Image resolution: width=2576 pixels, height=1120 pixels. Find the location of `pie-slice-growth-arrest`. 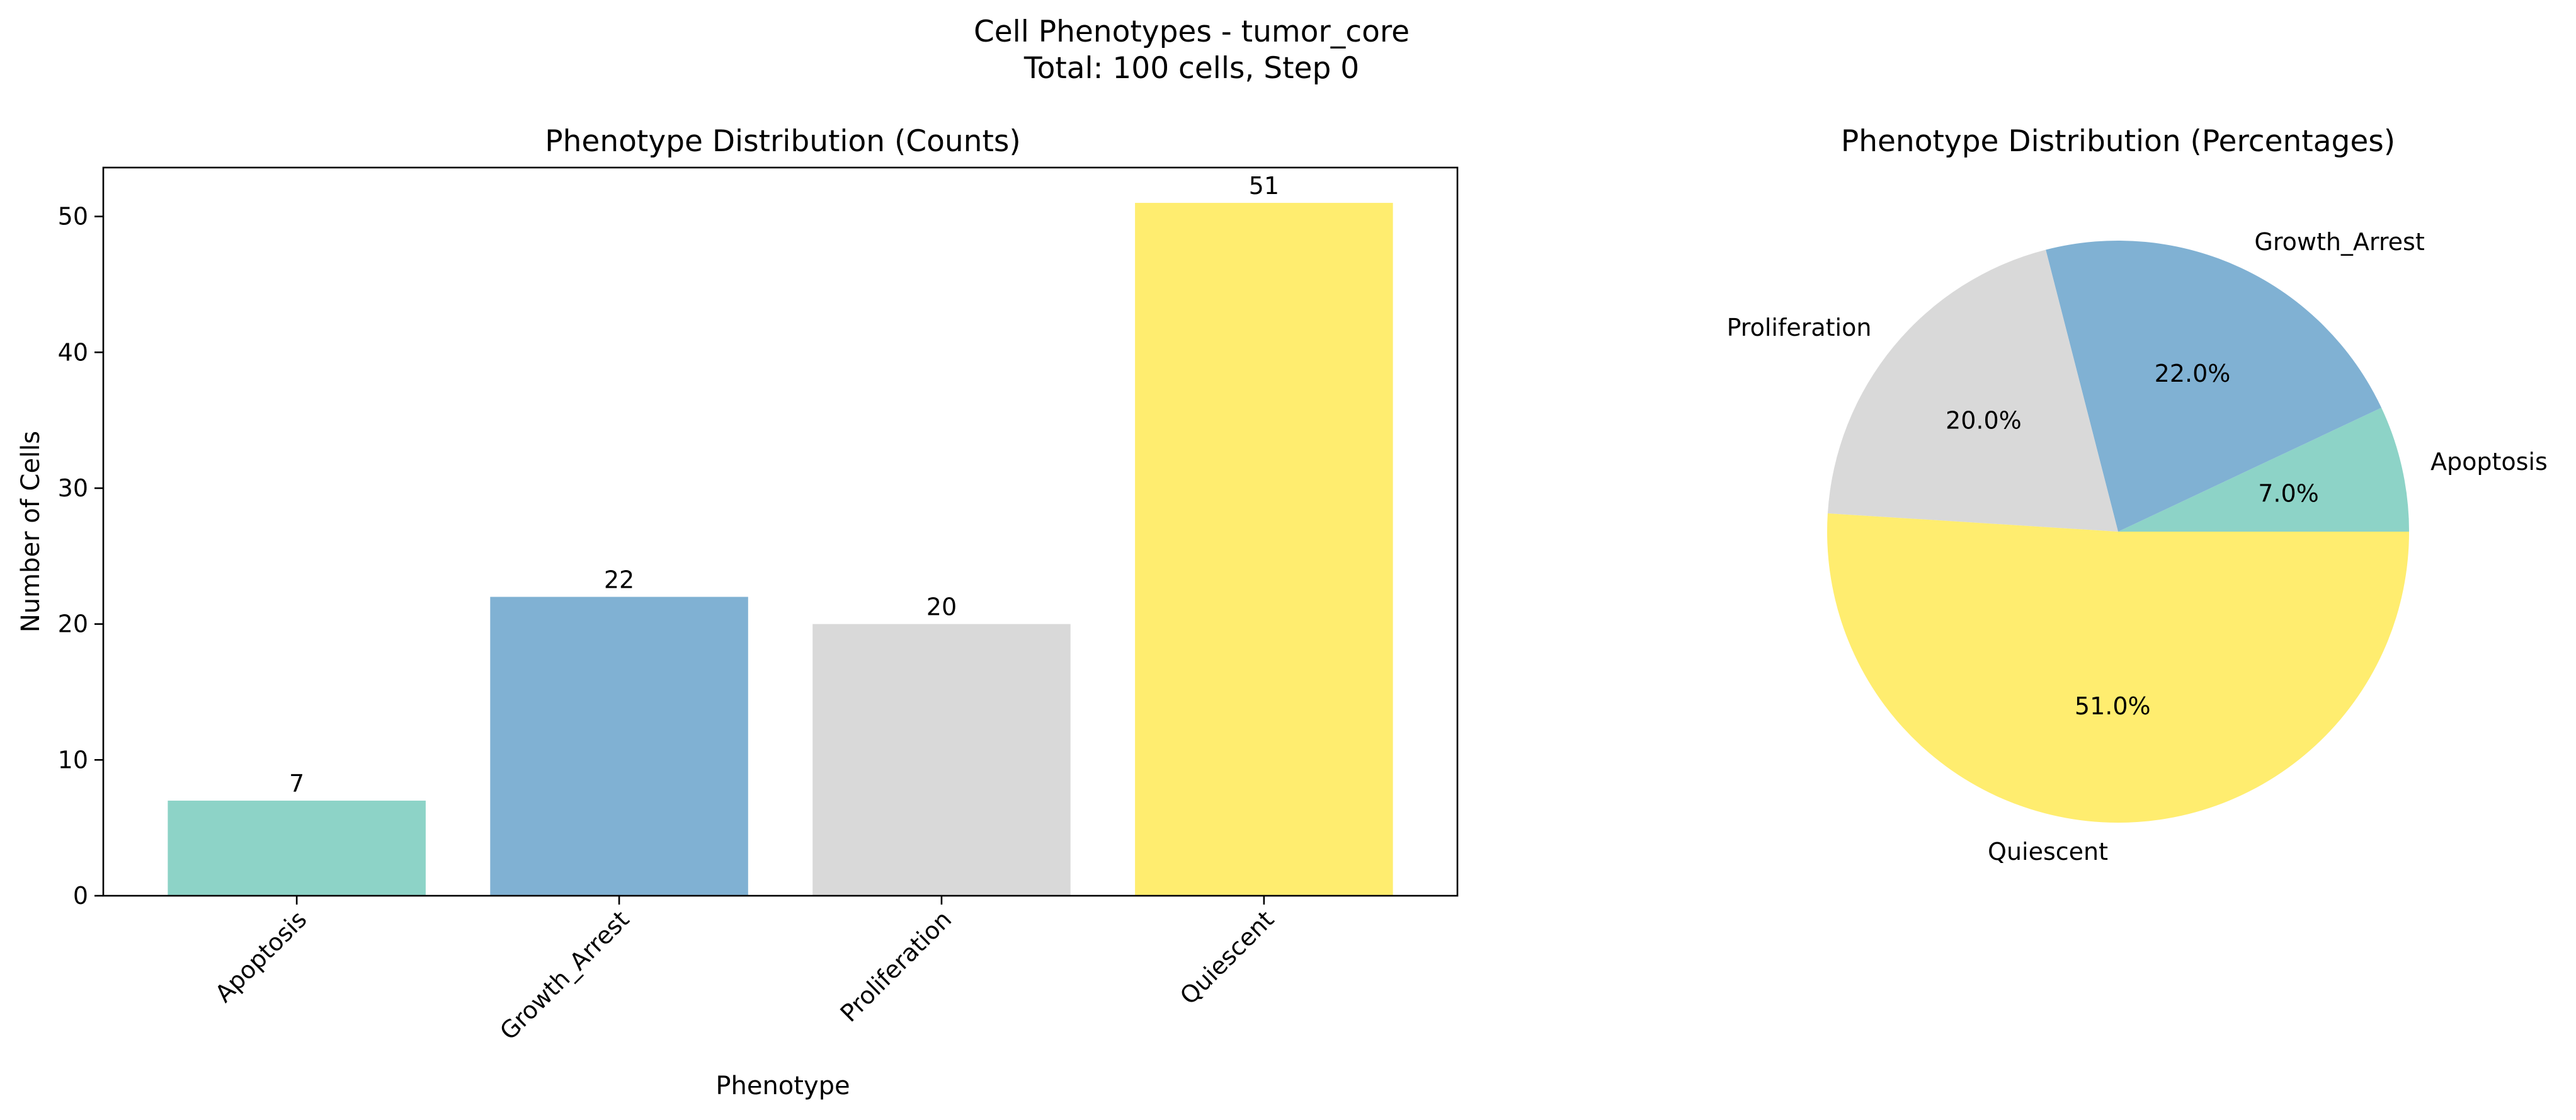

pie-slice-growth-arrest is located at coordinates (2214, 386).